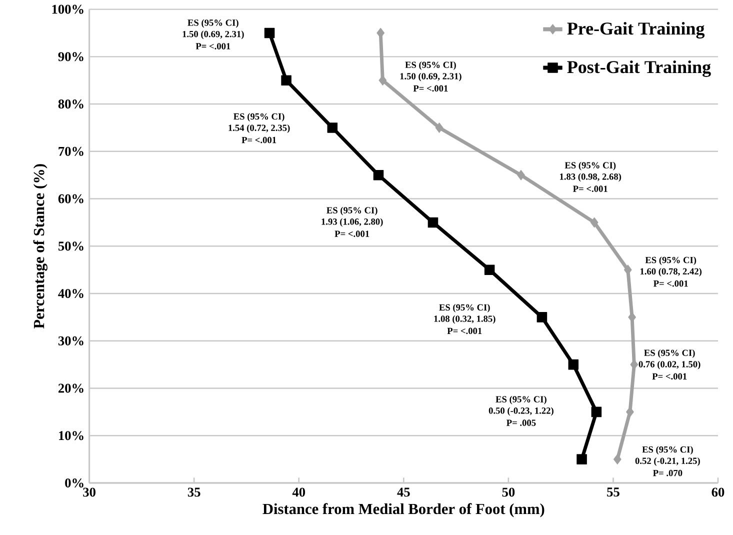 This screenshot has width=733, height=535. I want to click on y-tick-label: 0%, so click(74, 483).